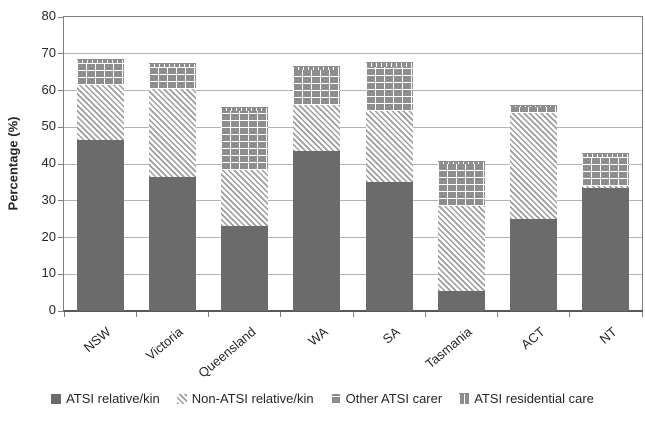 The height and width of the screenshot is (421, 645). I want to click on segment-wa-other-atsi-carer, so click(317, 88).